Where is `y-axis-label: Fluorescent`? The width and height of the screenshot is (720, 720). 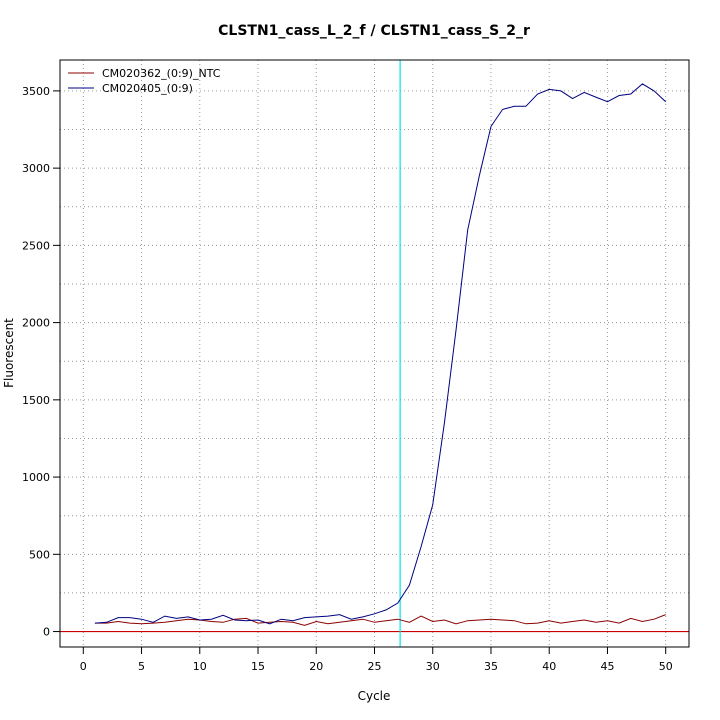
y-axis-label: Fluorescent is located at coordinates (9, 353).